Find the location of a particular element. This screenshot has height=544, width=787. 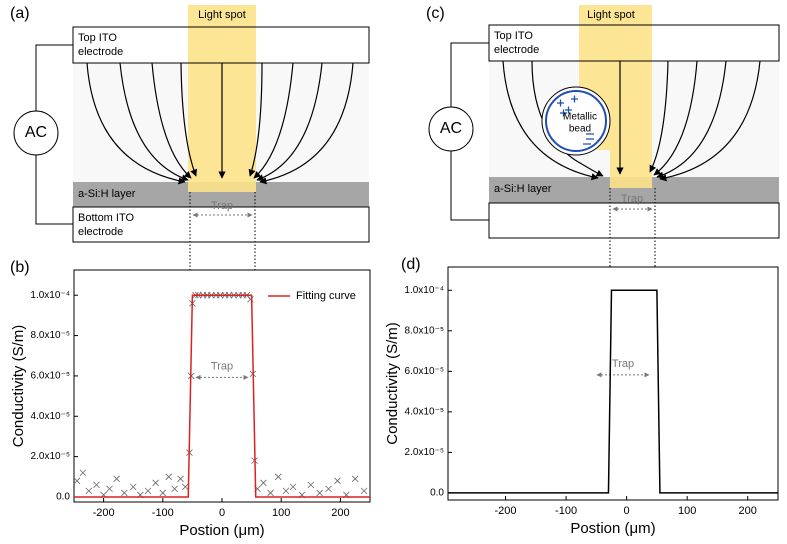

panel-label: (c) is located at coordinates (435, 13).